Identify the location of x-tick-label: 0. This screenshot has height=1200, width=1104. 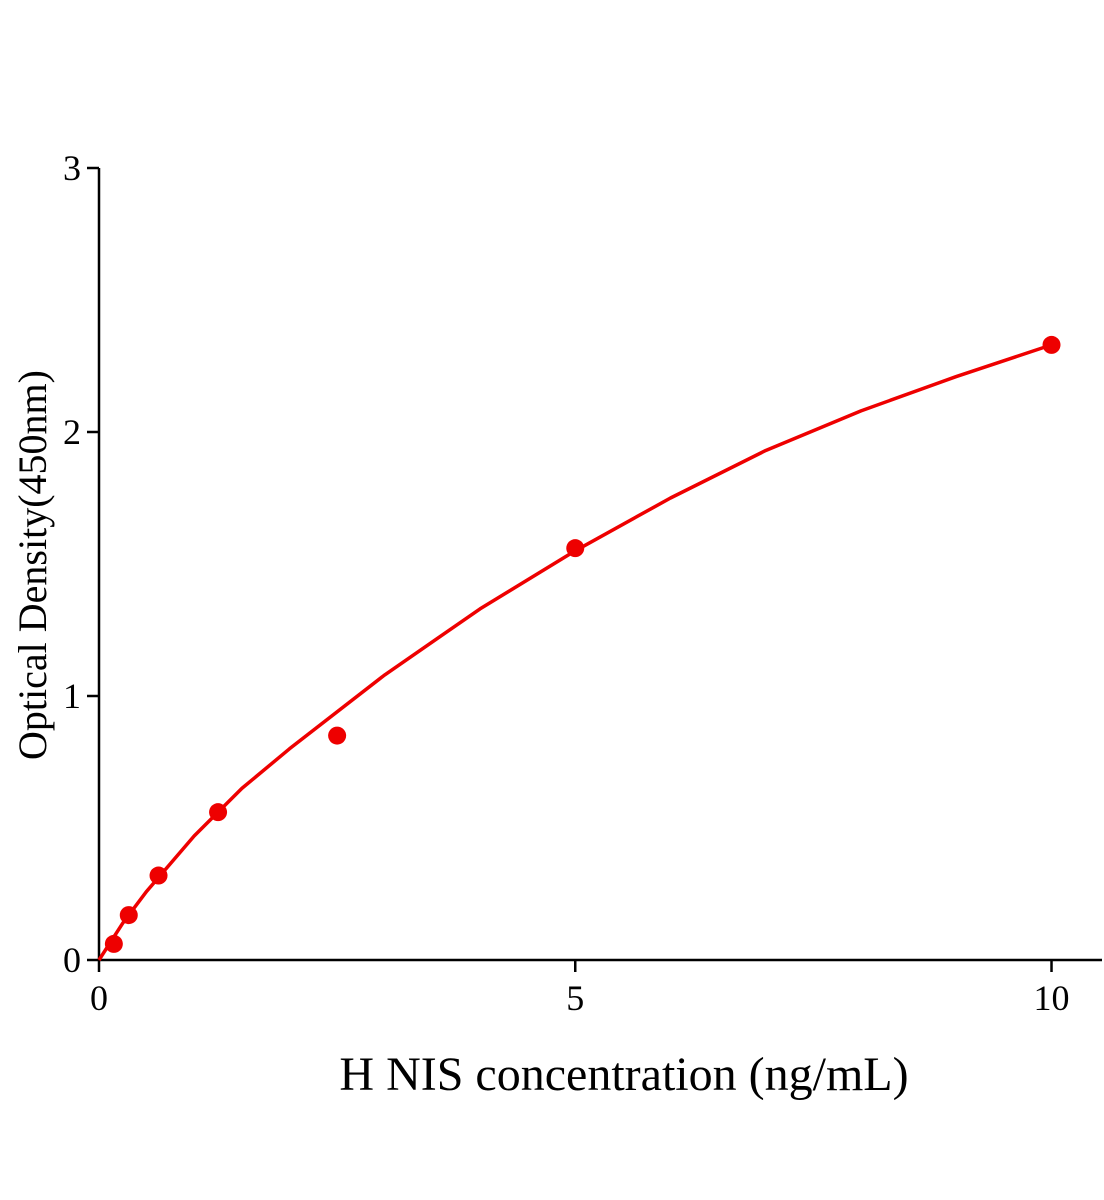
(99, 998).